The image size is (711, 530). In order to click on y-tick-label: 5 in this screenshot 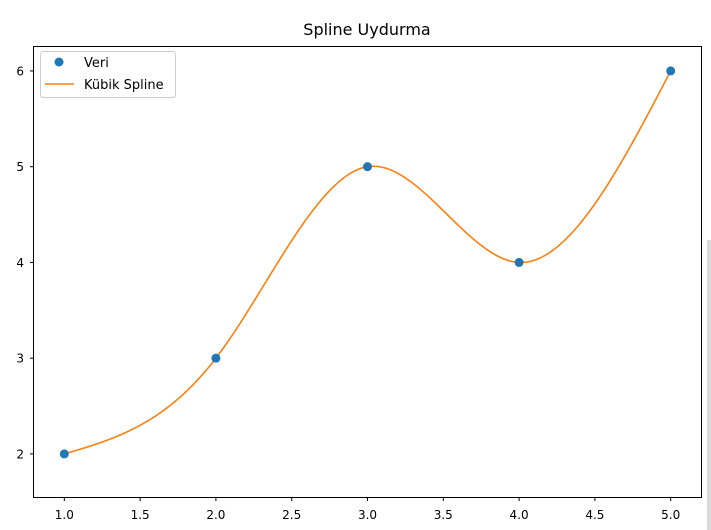, I will do `click(20, 167)`.